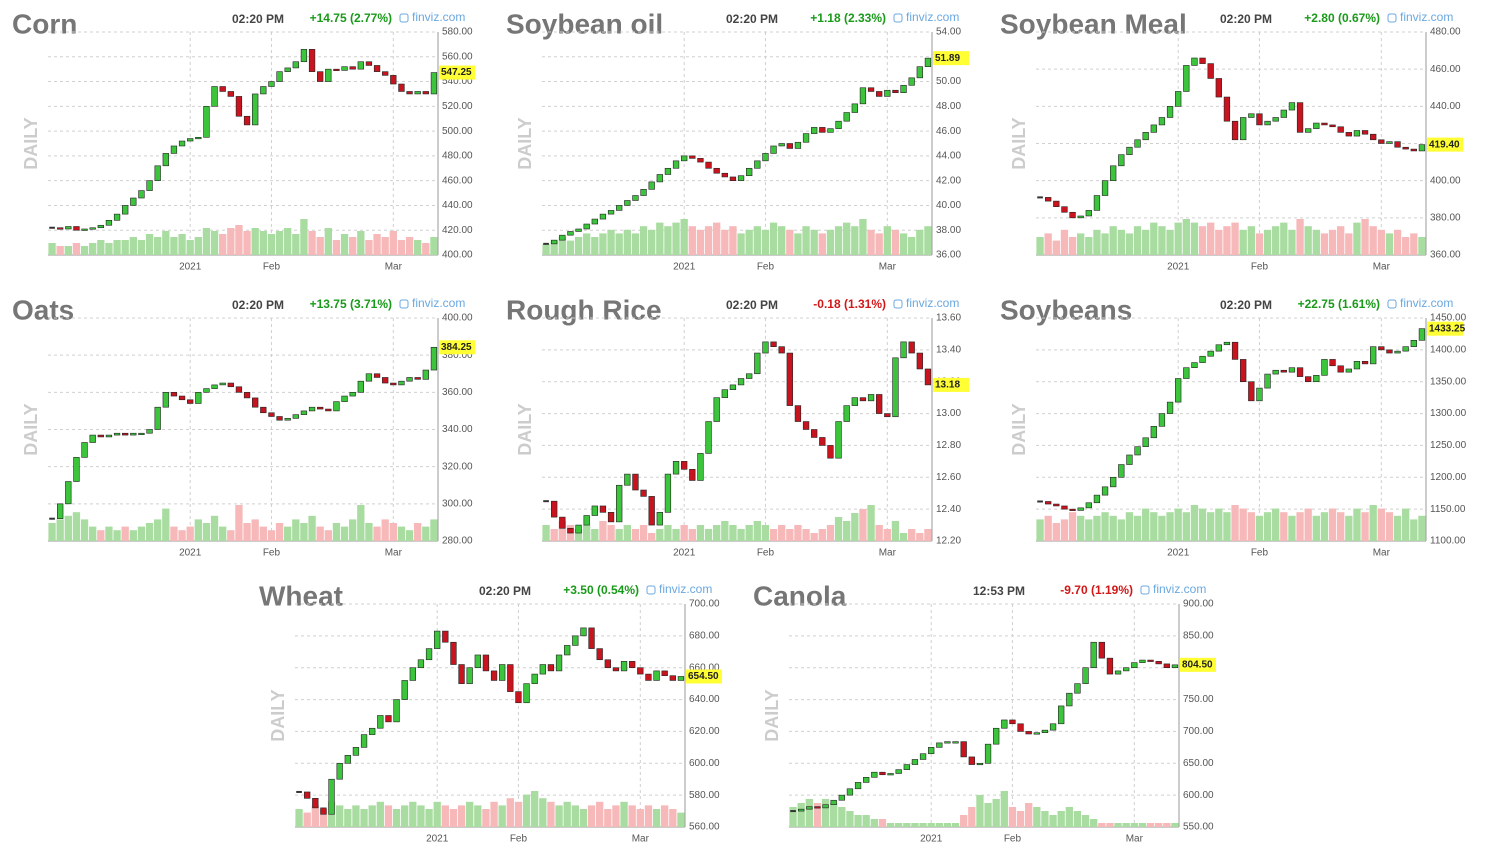 The height and width of the screenshot is (857, 1486). Describe the element at coordinates (404, 304) in the screenshot. I see `source-icon` at that location.